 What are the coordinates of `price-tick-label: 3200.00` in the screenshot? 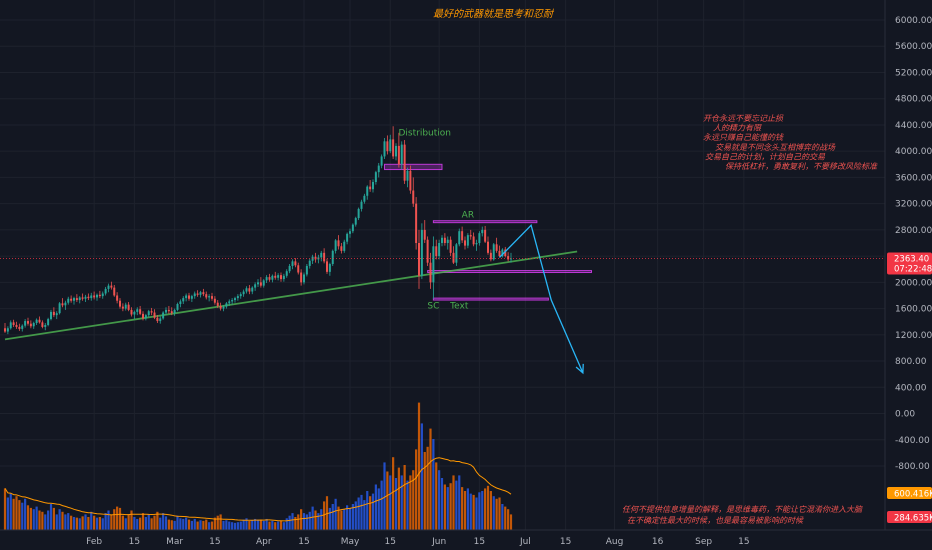 It's located at (913, 205).